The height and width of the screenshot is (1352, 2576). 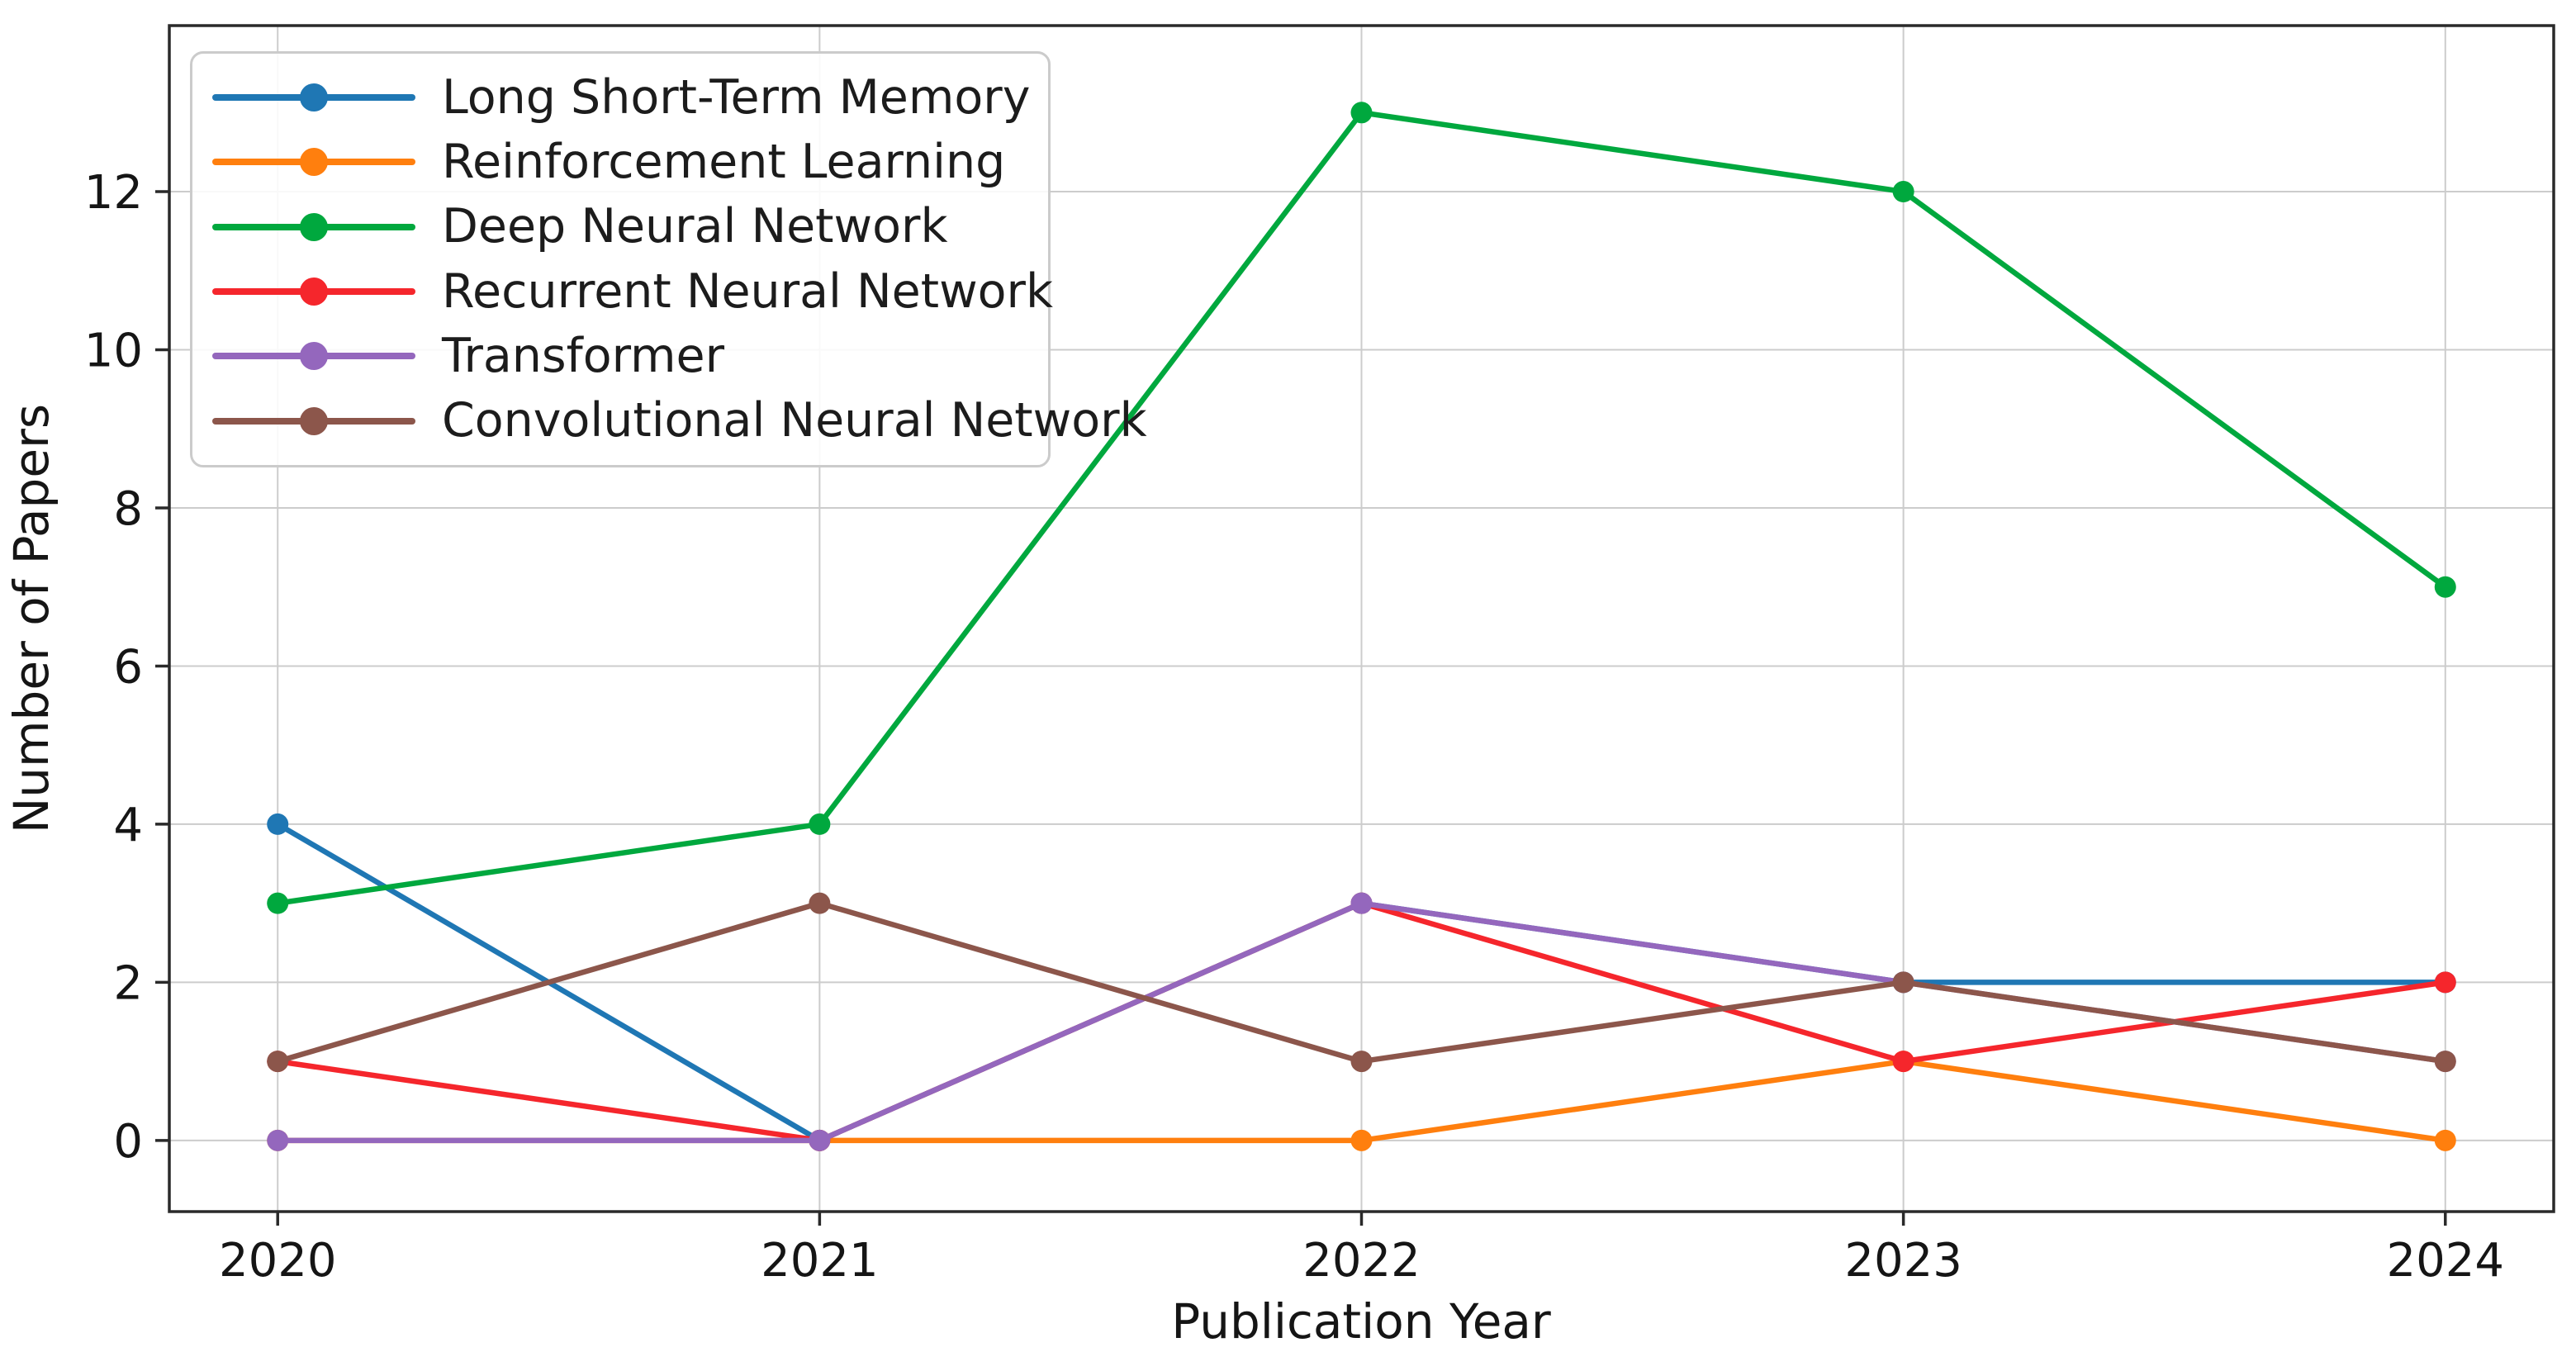 I want to click on legend-item: Deep Neural Network, so click(x=625, y=227).